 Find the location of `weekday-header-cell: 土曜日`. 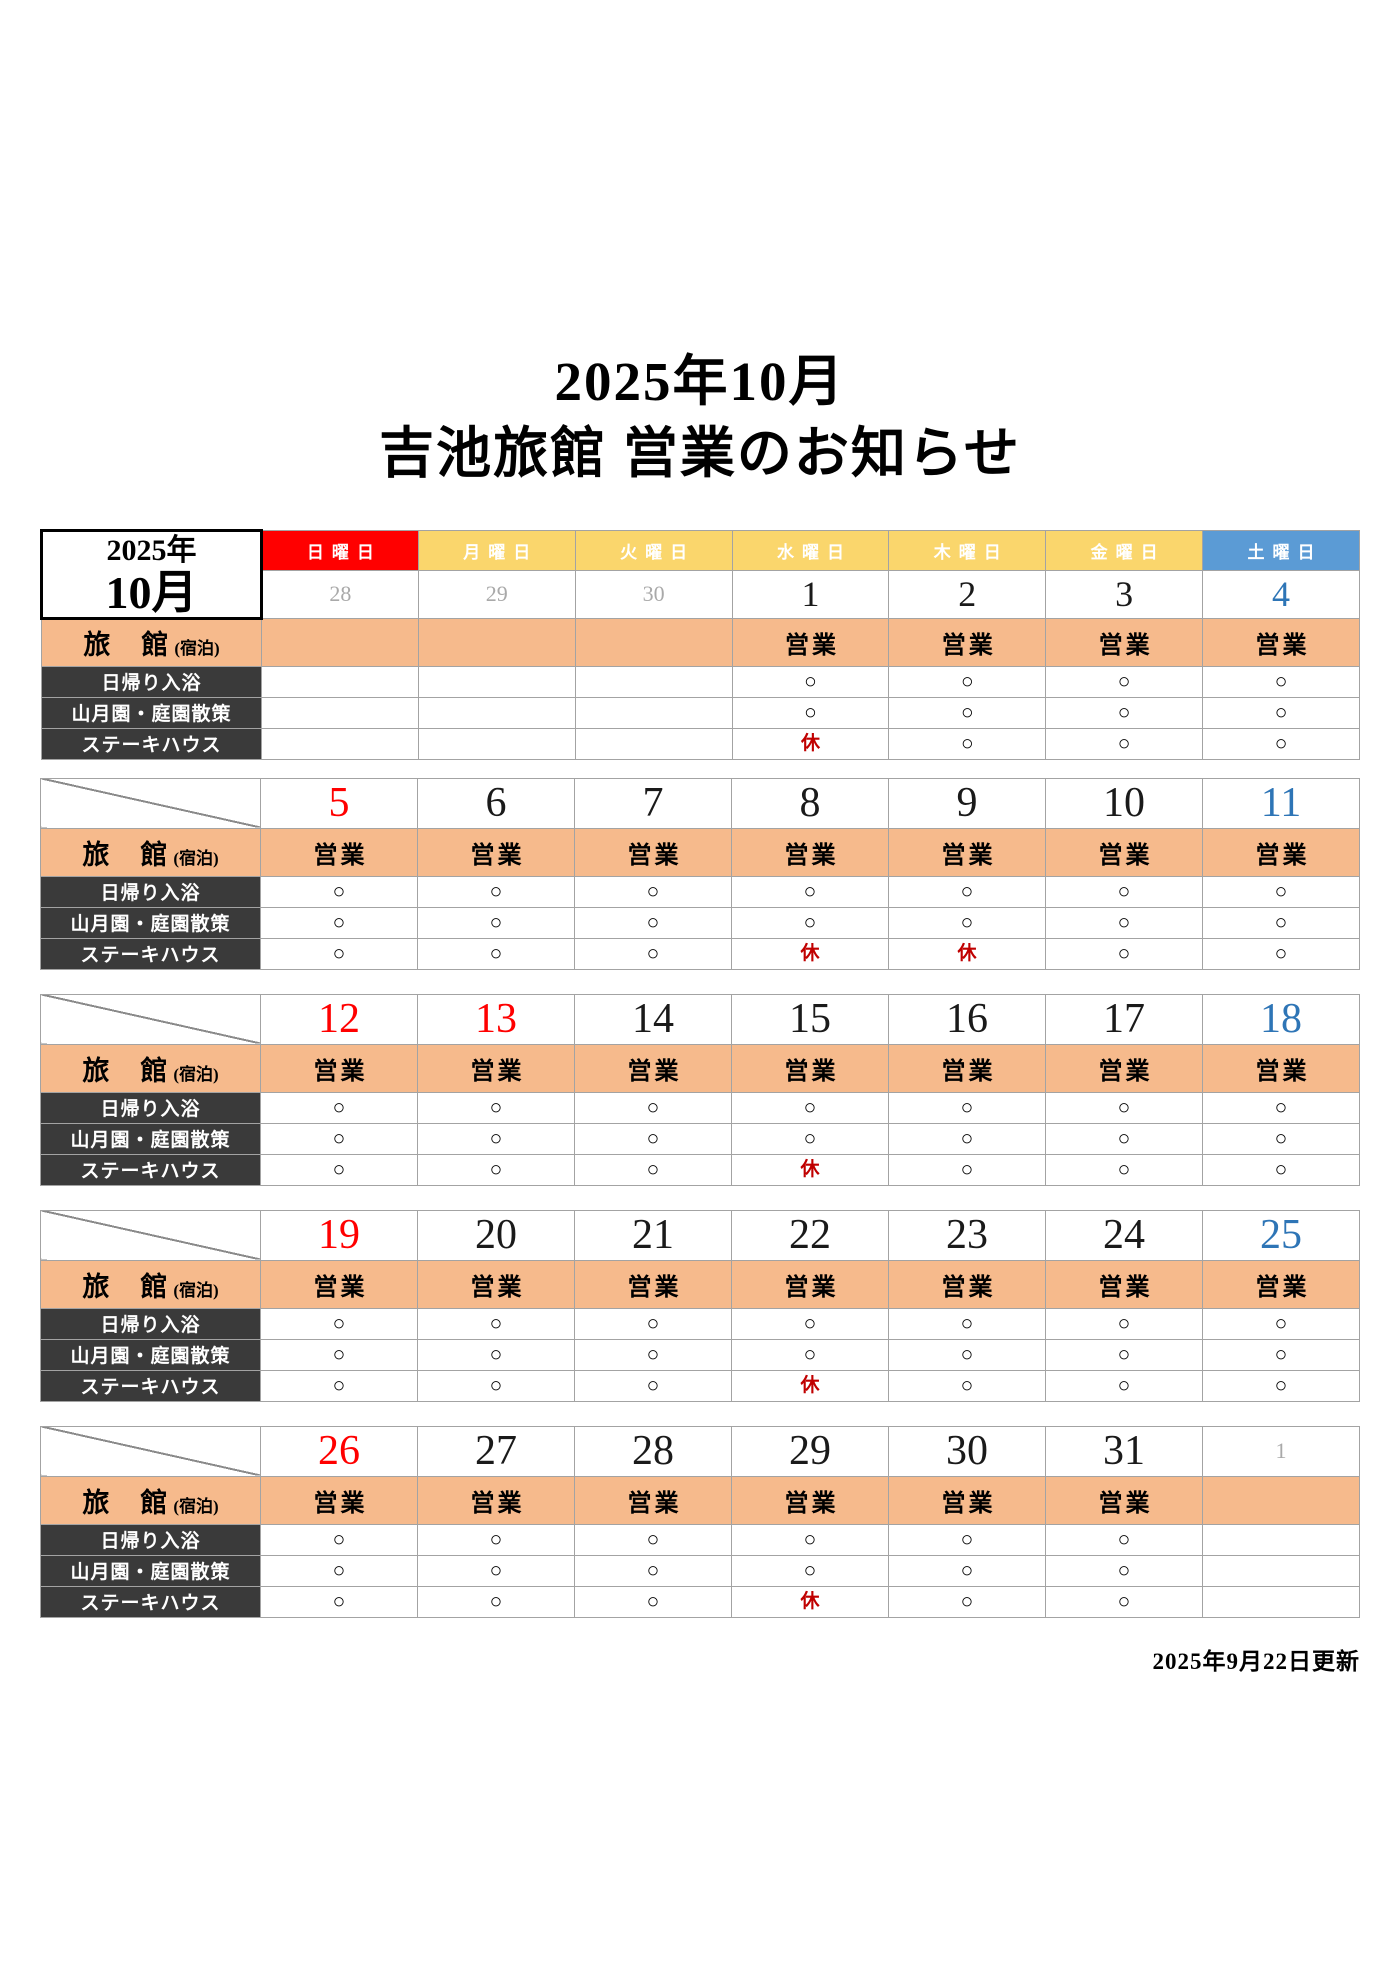

weekday-header-cell: 土曜日 is located at coordinates (1281, 550).